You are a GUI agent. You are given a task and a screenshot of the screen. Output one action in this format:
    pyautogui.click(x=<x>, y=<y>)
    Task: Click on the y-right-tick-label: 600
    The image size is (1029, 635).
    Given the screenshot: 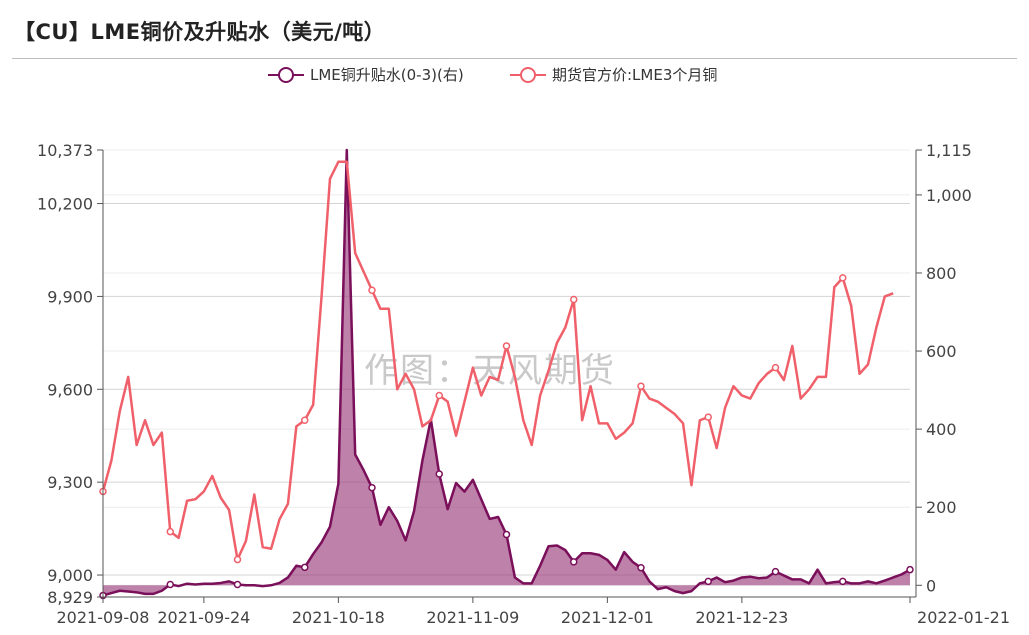 What is the action you would take?
    pyautogui.click(x=941, y=351)
    